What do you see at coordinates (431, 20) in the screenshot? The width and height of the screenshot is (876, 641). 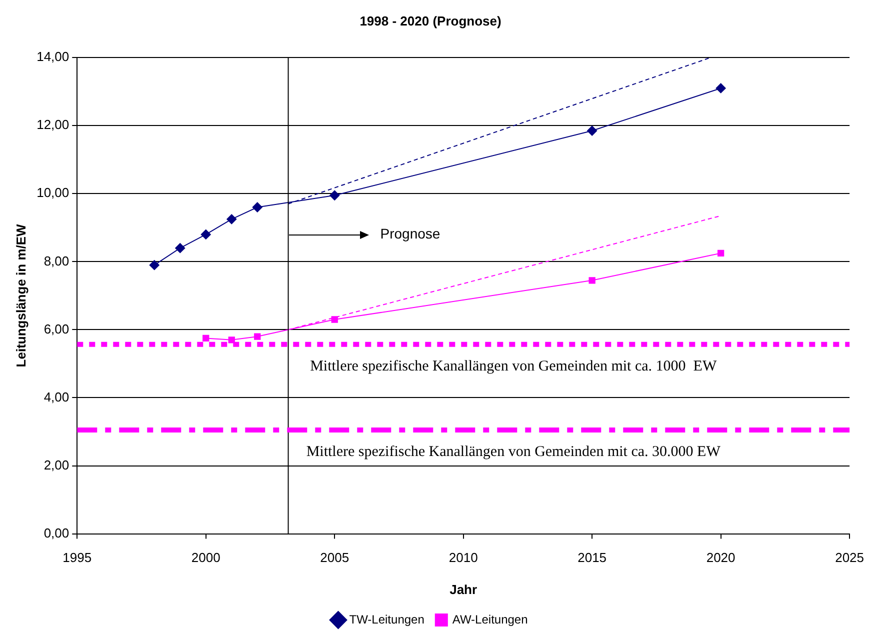 I see `chart-title: 1998 - 2020 (Prognose)` at bounding box center [431, 20].